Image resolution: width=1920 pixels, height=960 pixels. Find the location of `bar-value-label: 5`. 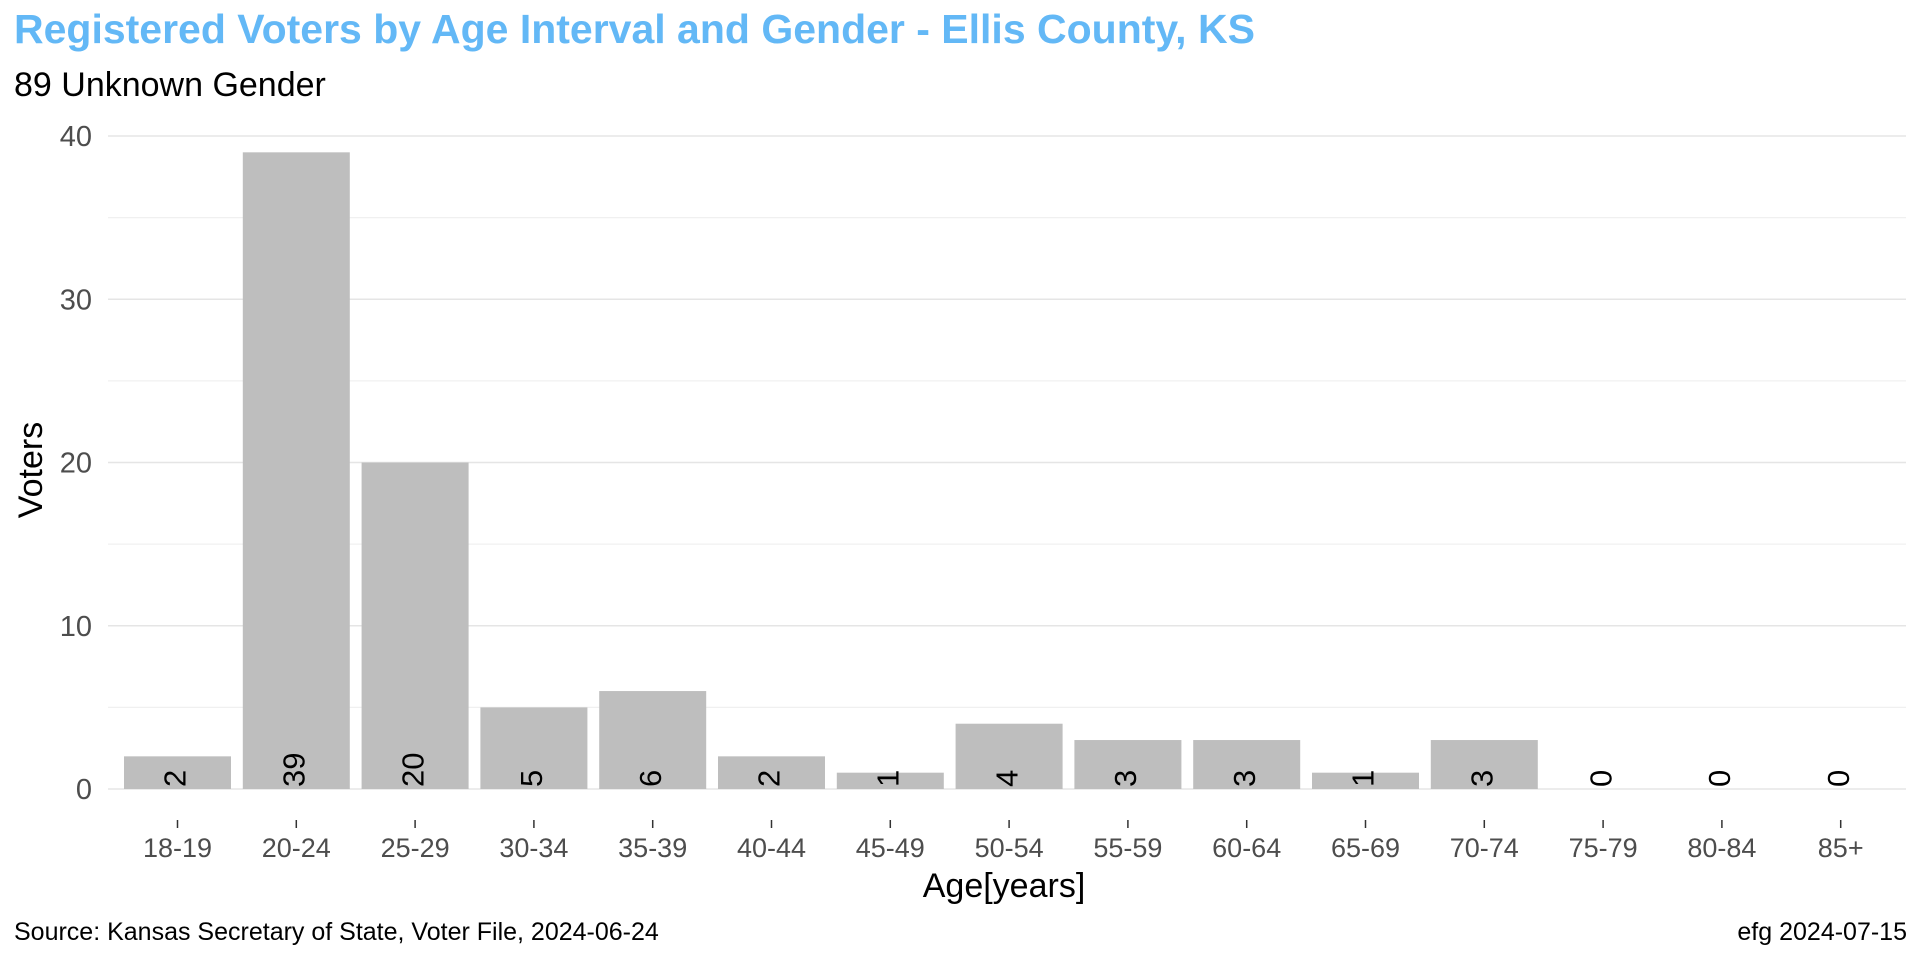

bar-value-label: 5 is located at coordinates (531, 778).